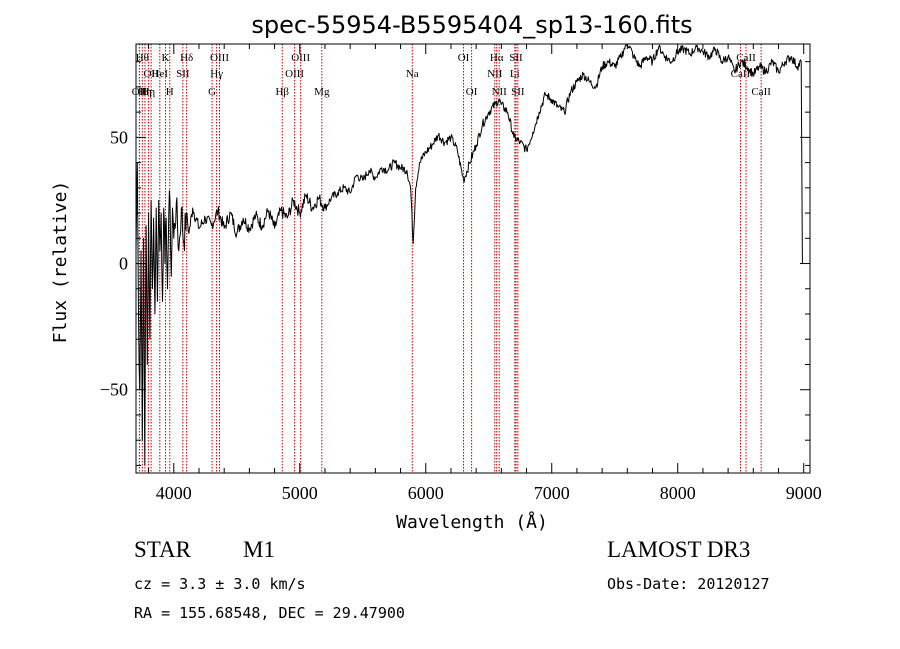  What do you see at coordinates (322, 92) in the screenshot?
I see `spectral-line-label: Mg` at bounding box center [322, 92].